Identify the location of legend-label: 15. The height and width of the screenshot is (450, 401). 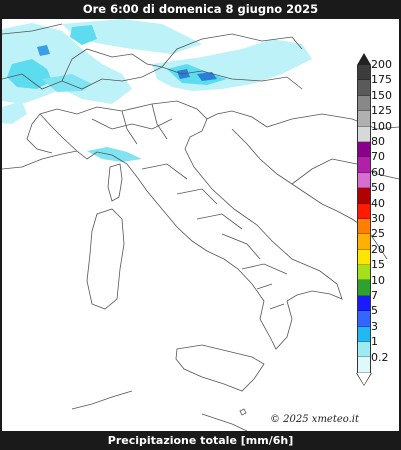
(378, 265).